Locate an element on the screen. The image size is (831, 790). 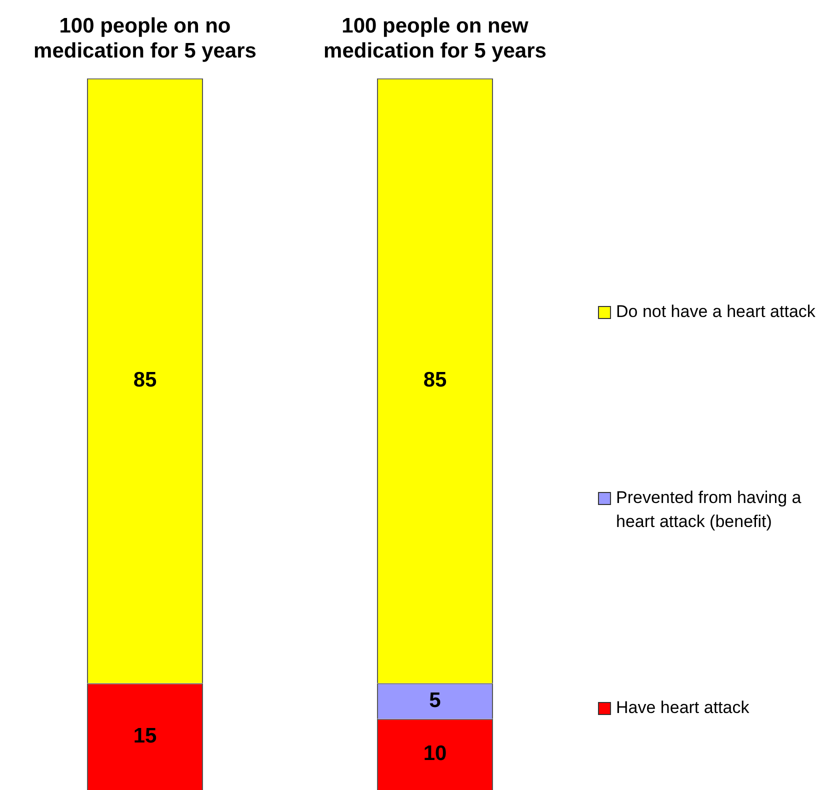
x-tick-label: 100 people on new medication for 5 years is located at coordinates (435, 38).